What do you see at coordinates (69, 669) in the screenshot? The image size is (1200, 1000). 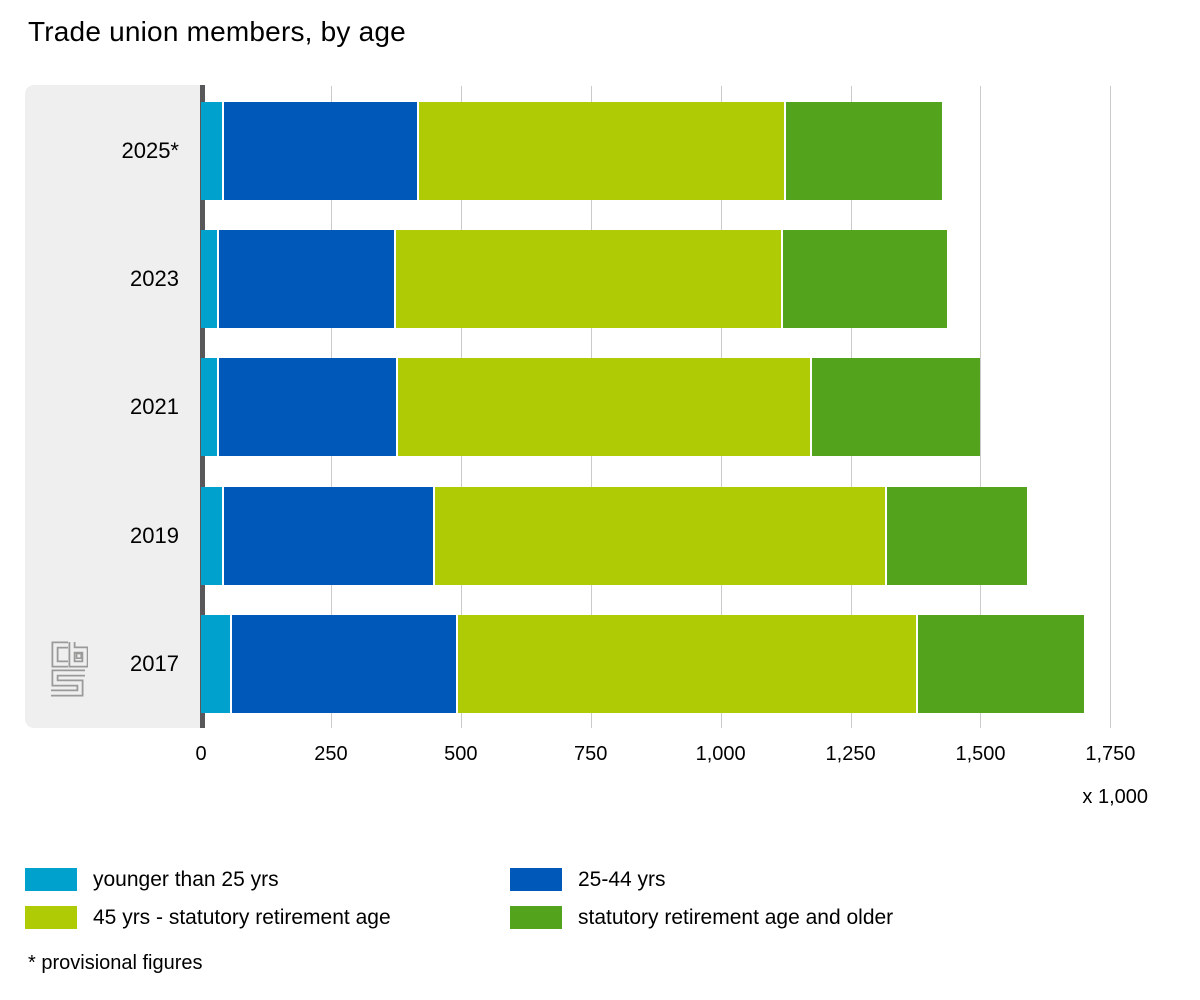 I see `cbs-logo` at bounding box center [69, 669].